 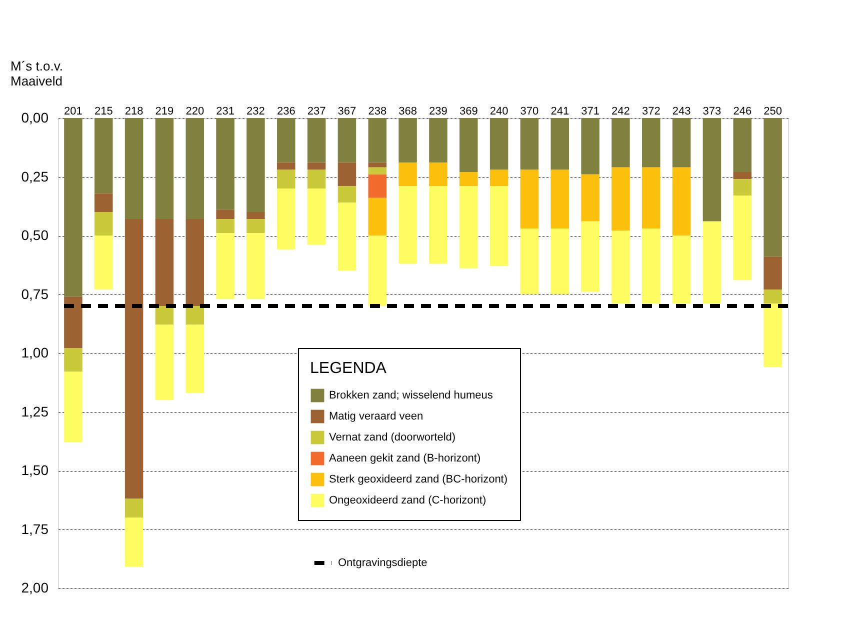 What do you see at coordinates (773, 112) in the screenshot?
I see `x-tick-label: 250` at bounding box center [773, 112].